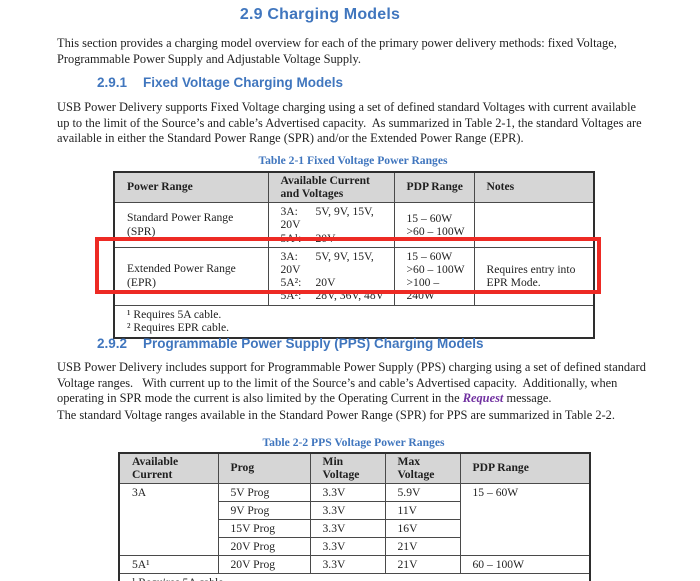 Image resolution: width=700 pixels, height=581 pixels. Describe the element at coordinates (191, 225) in the screenshot. I see `spr-power-range-cell: Standard Power Range (SPR)` at that location.